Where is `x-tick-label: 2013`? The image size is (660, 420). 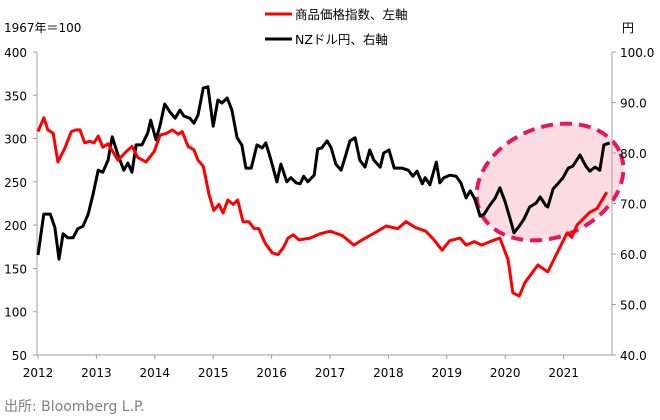 x-tick-label: 2013 is located at coordinates (96, 373).